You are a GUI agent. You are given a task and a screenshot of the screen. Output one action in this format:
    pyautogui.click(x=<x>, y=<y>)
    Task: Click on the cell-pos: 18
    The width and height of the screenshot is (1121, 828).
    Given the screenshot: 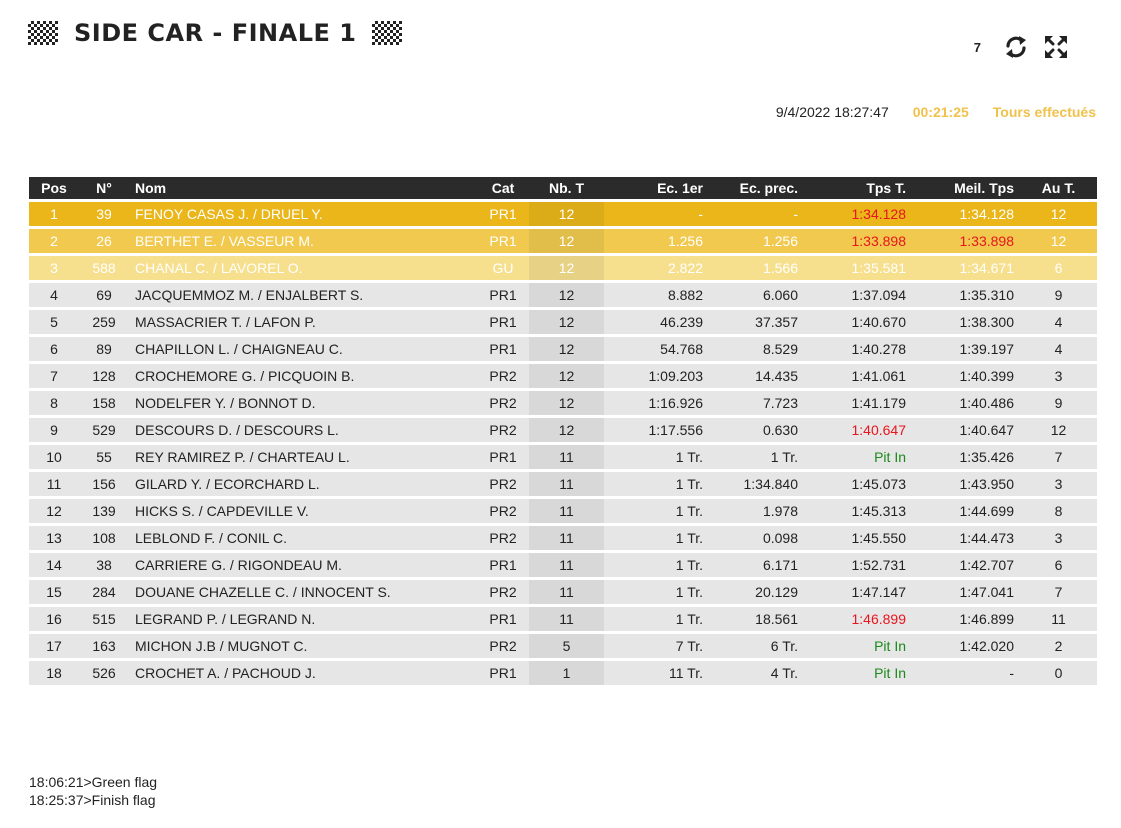 What is the action you would take?
    pyautogui.click(x=54, y=673)
    